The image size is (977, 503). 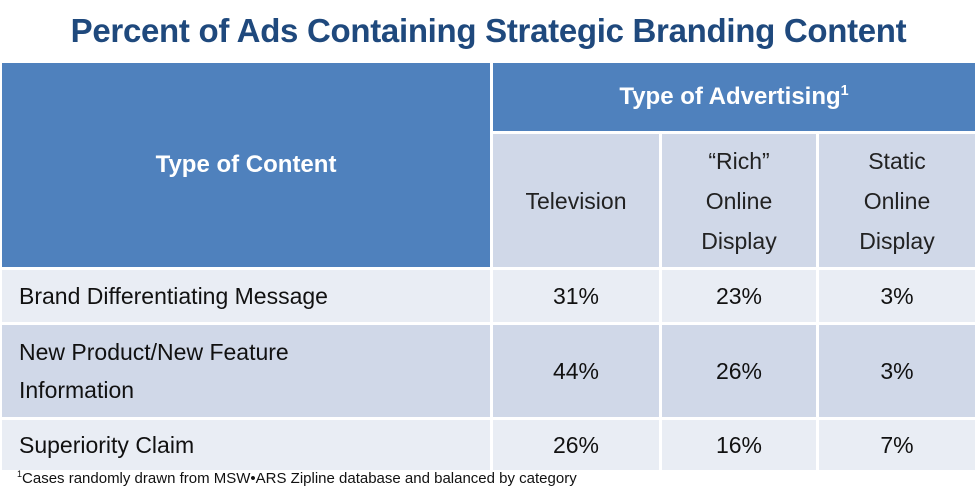 I want to click on column-header-rich-line-2: Online, so click(x=739, y=200).